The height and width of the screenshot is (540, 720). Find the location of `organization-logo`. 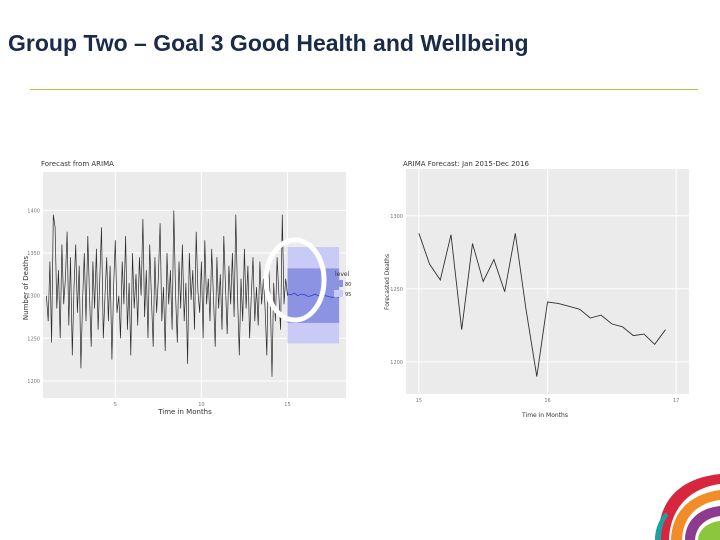

organization-logo is located at coordinates (687, 507).